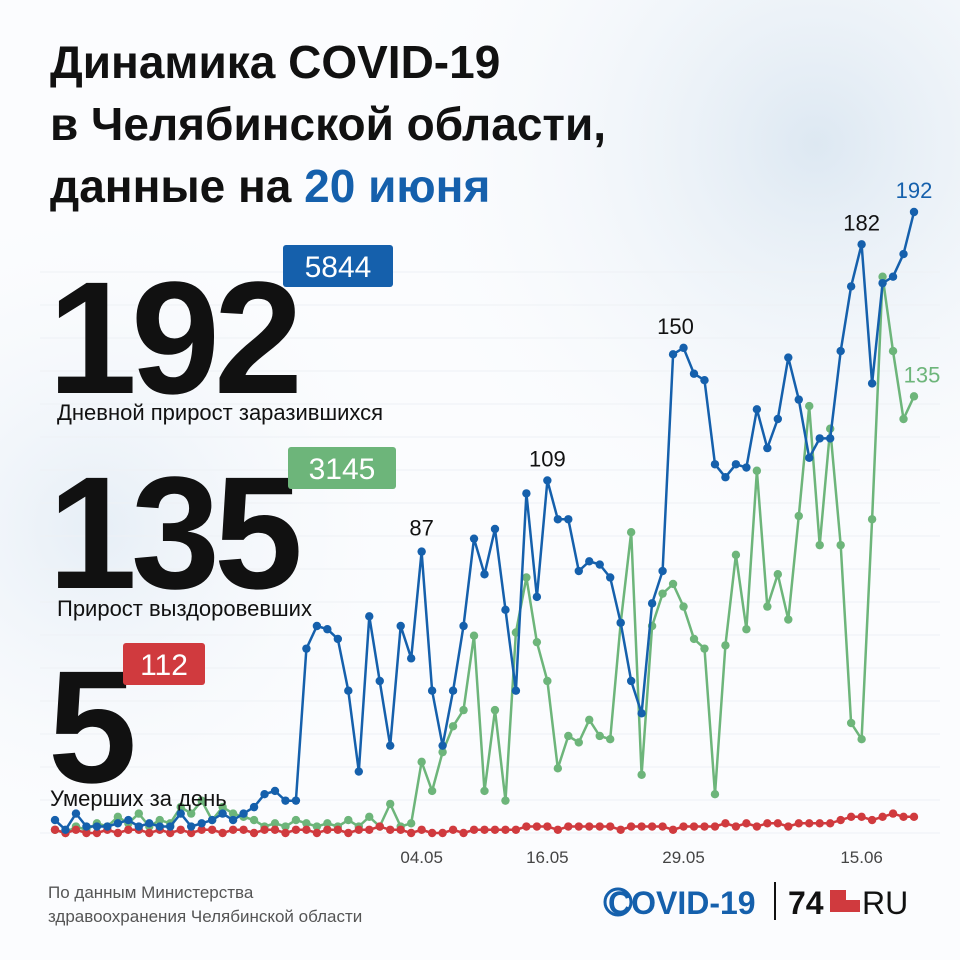 The image size is (960, 960). I want to click on title-text: данные на, so click(177, 186).